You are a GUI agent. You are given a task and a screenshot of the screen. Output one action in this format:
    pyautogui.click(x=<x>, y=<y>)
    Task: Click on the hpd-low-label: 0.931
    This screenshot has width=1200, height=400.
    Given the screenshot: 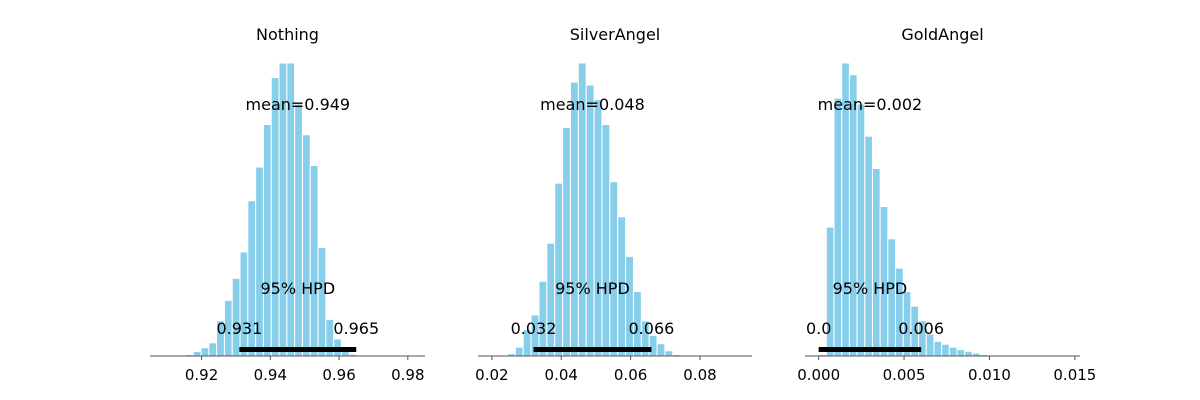 What is the action you would take?
    pyautogui.click(x=239, y=328)
    